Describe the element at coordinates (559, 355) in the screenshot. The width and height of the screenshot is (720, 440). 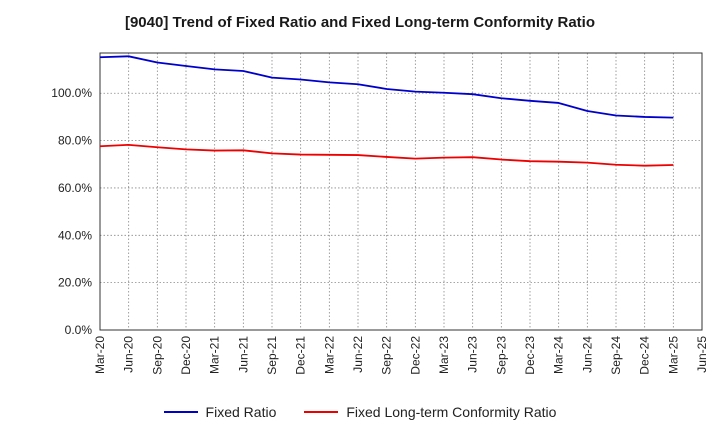
I see `x-tick-label: Mar-24` at that location.